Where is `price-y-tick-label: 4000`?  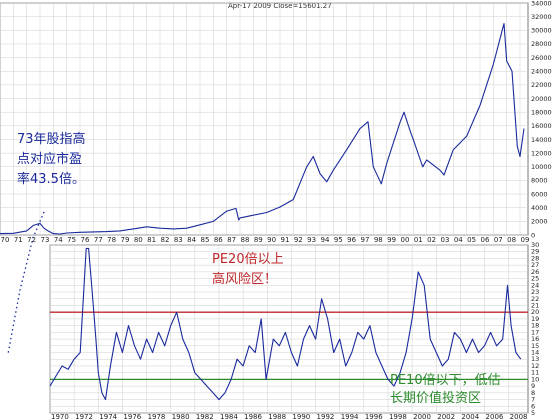
price-y-tick-label: 4000 is located at coordinates (539, 208).